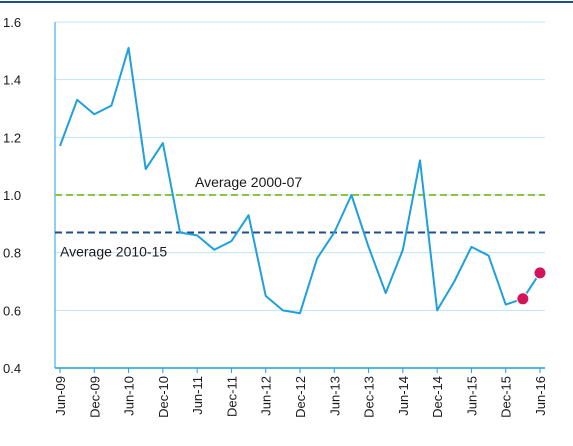 Image resolution: width=573 pixels, height=446 pixels. What do you see at coordinates (231, 396) in the screenshot?
I see `x-tick-label: Dec-11` at bounding box center [231, 396].